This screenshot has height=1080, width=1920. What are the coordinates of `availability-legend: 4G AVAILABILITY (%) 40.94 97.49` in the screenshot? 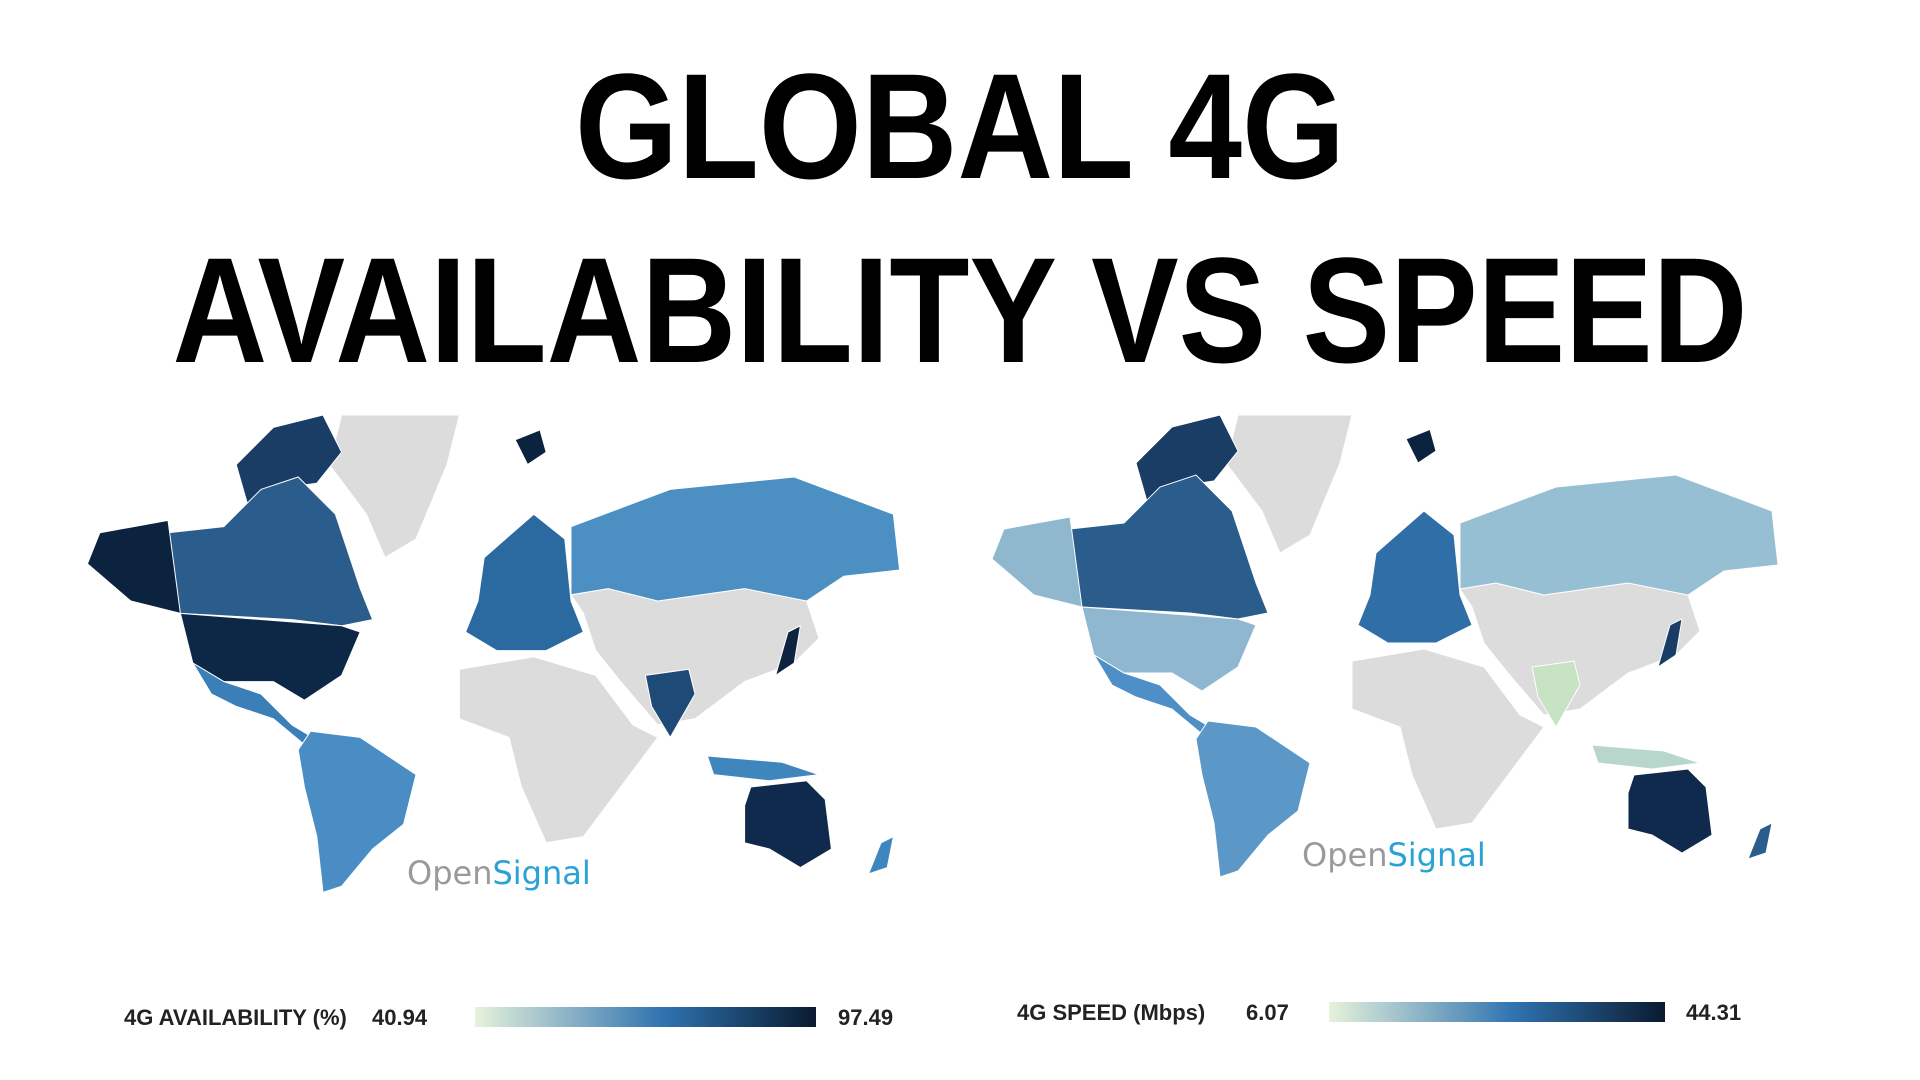 It's located at (508, 1017).